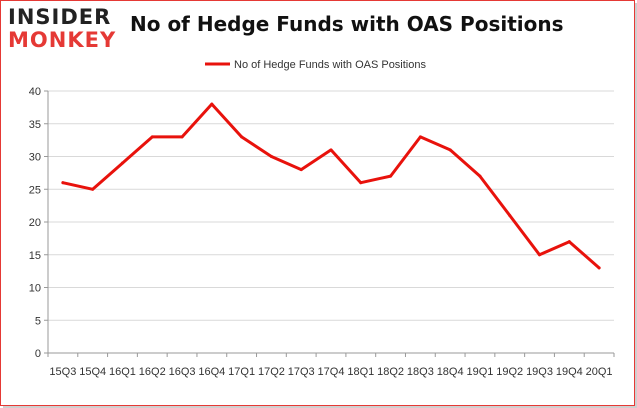  Describe the element at coordinates (271, 372) in the screenshot. I see `x-tick-label: 17Q2` at that location.